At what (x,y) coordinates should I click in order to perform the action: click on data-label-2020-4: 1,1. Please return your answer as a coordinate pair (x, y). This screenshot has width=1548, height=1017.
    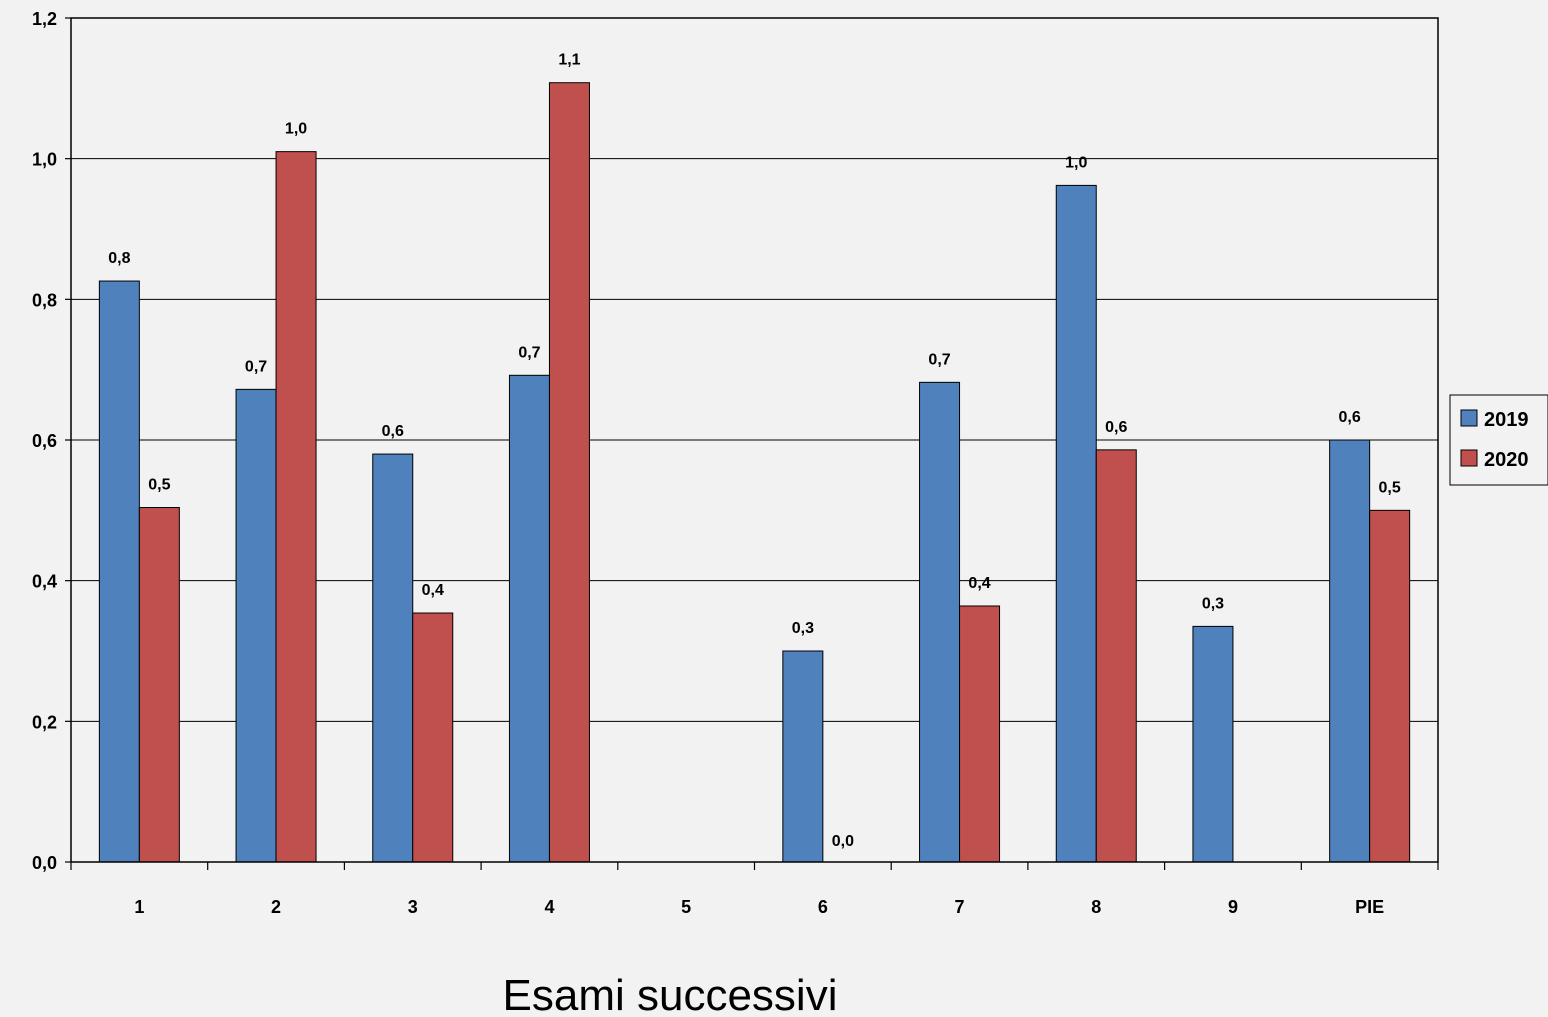
    Looking at the image, I should click on (569, 60).